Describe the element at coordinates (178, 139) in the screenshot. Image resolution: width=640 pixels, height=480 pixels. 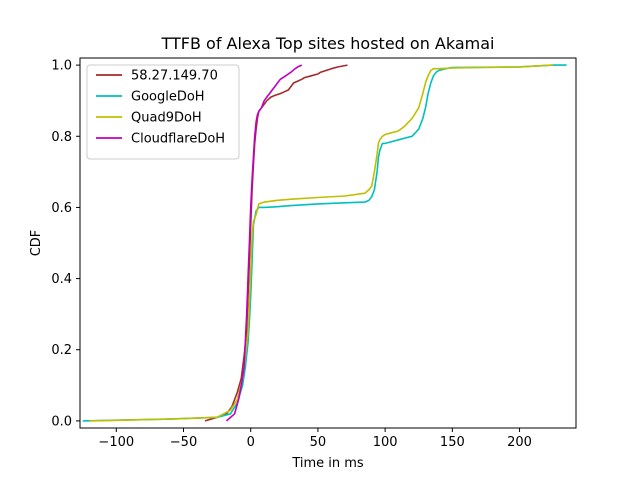
I see `legend-label: CloudflareDoH` at that location.